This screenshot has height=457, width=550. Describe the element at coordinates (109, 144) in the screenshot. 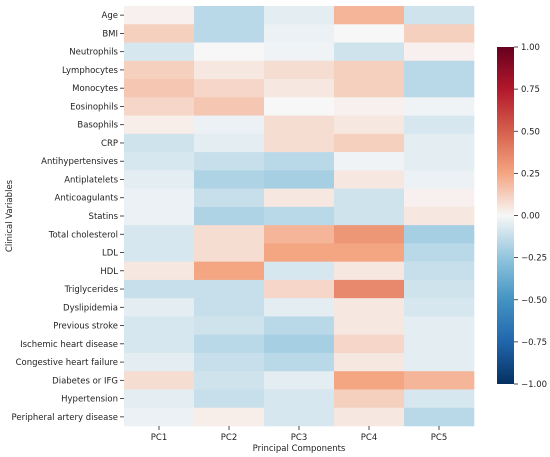

I see `y-tick-label: CRP` at that location.